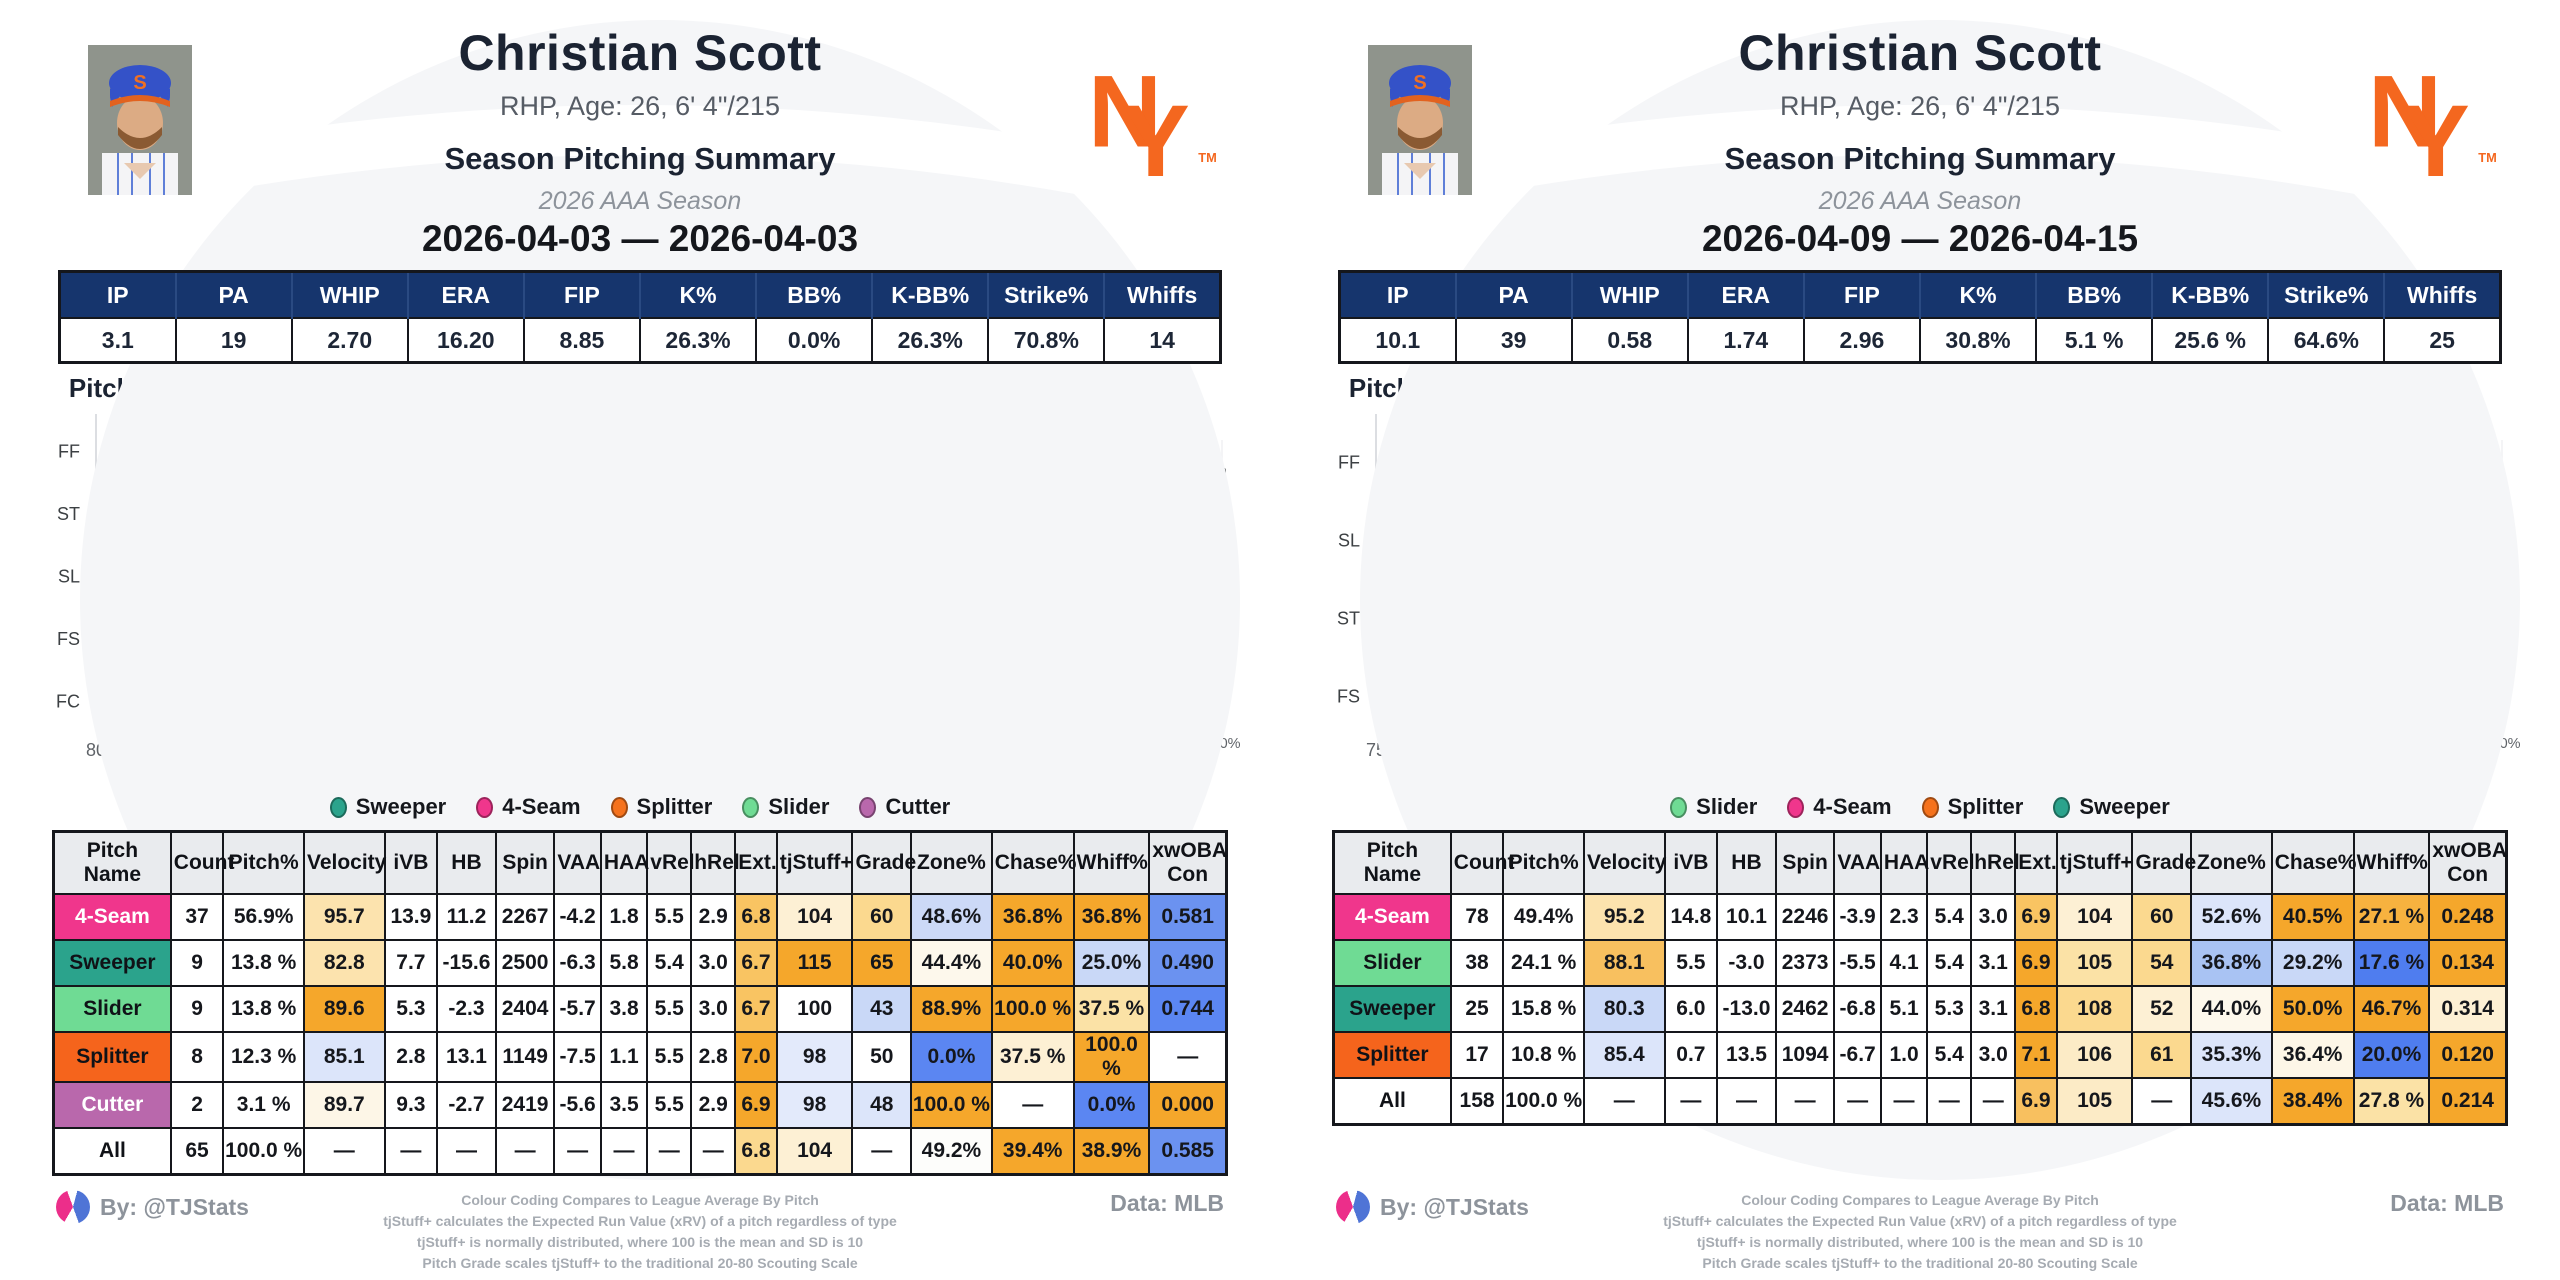  What do you see at coordinates (485, 565) in the screenshot?
I see `chart-text: 0` at bounding box center [485, 565].